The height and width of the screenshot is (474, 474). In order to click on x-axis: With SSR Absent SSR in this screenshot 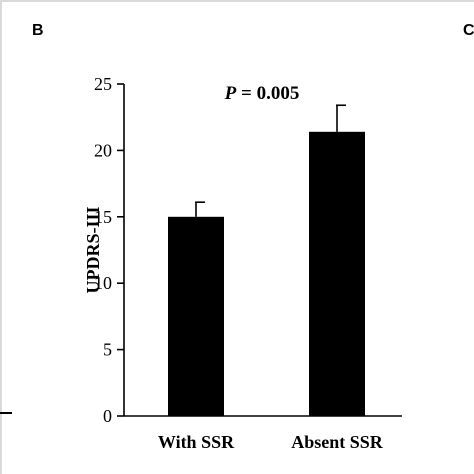, I will do `click(263, 433)`.